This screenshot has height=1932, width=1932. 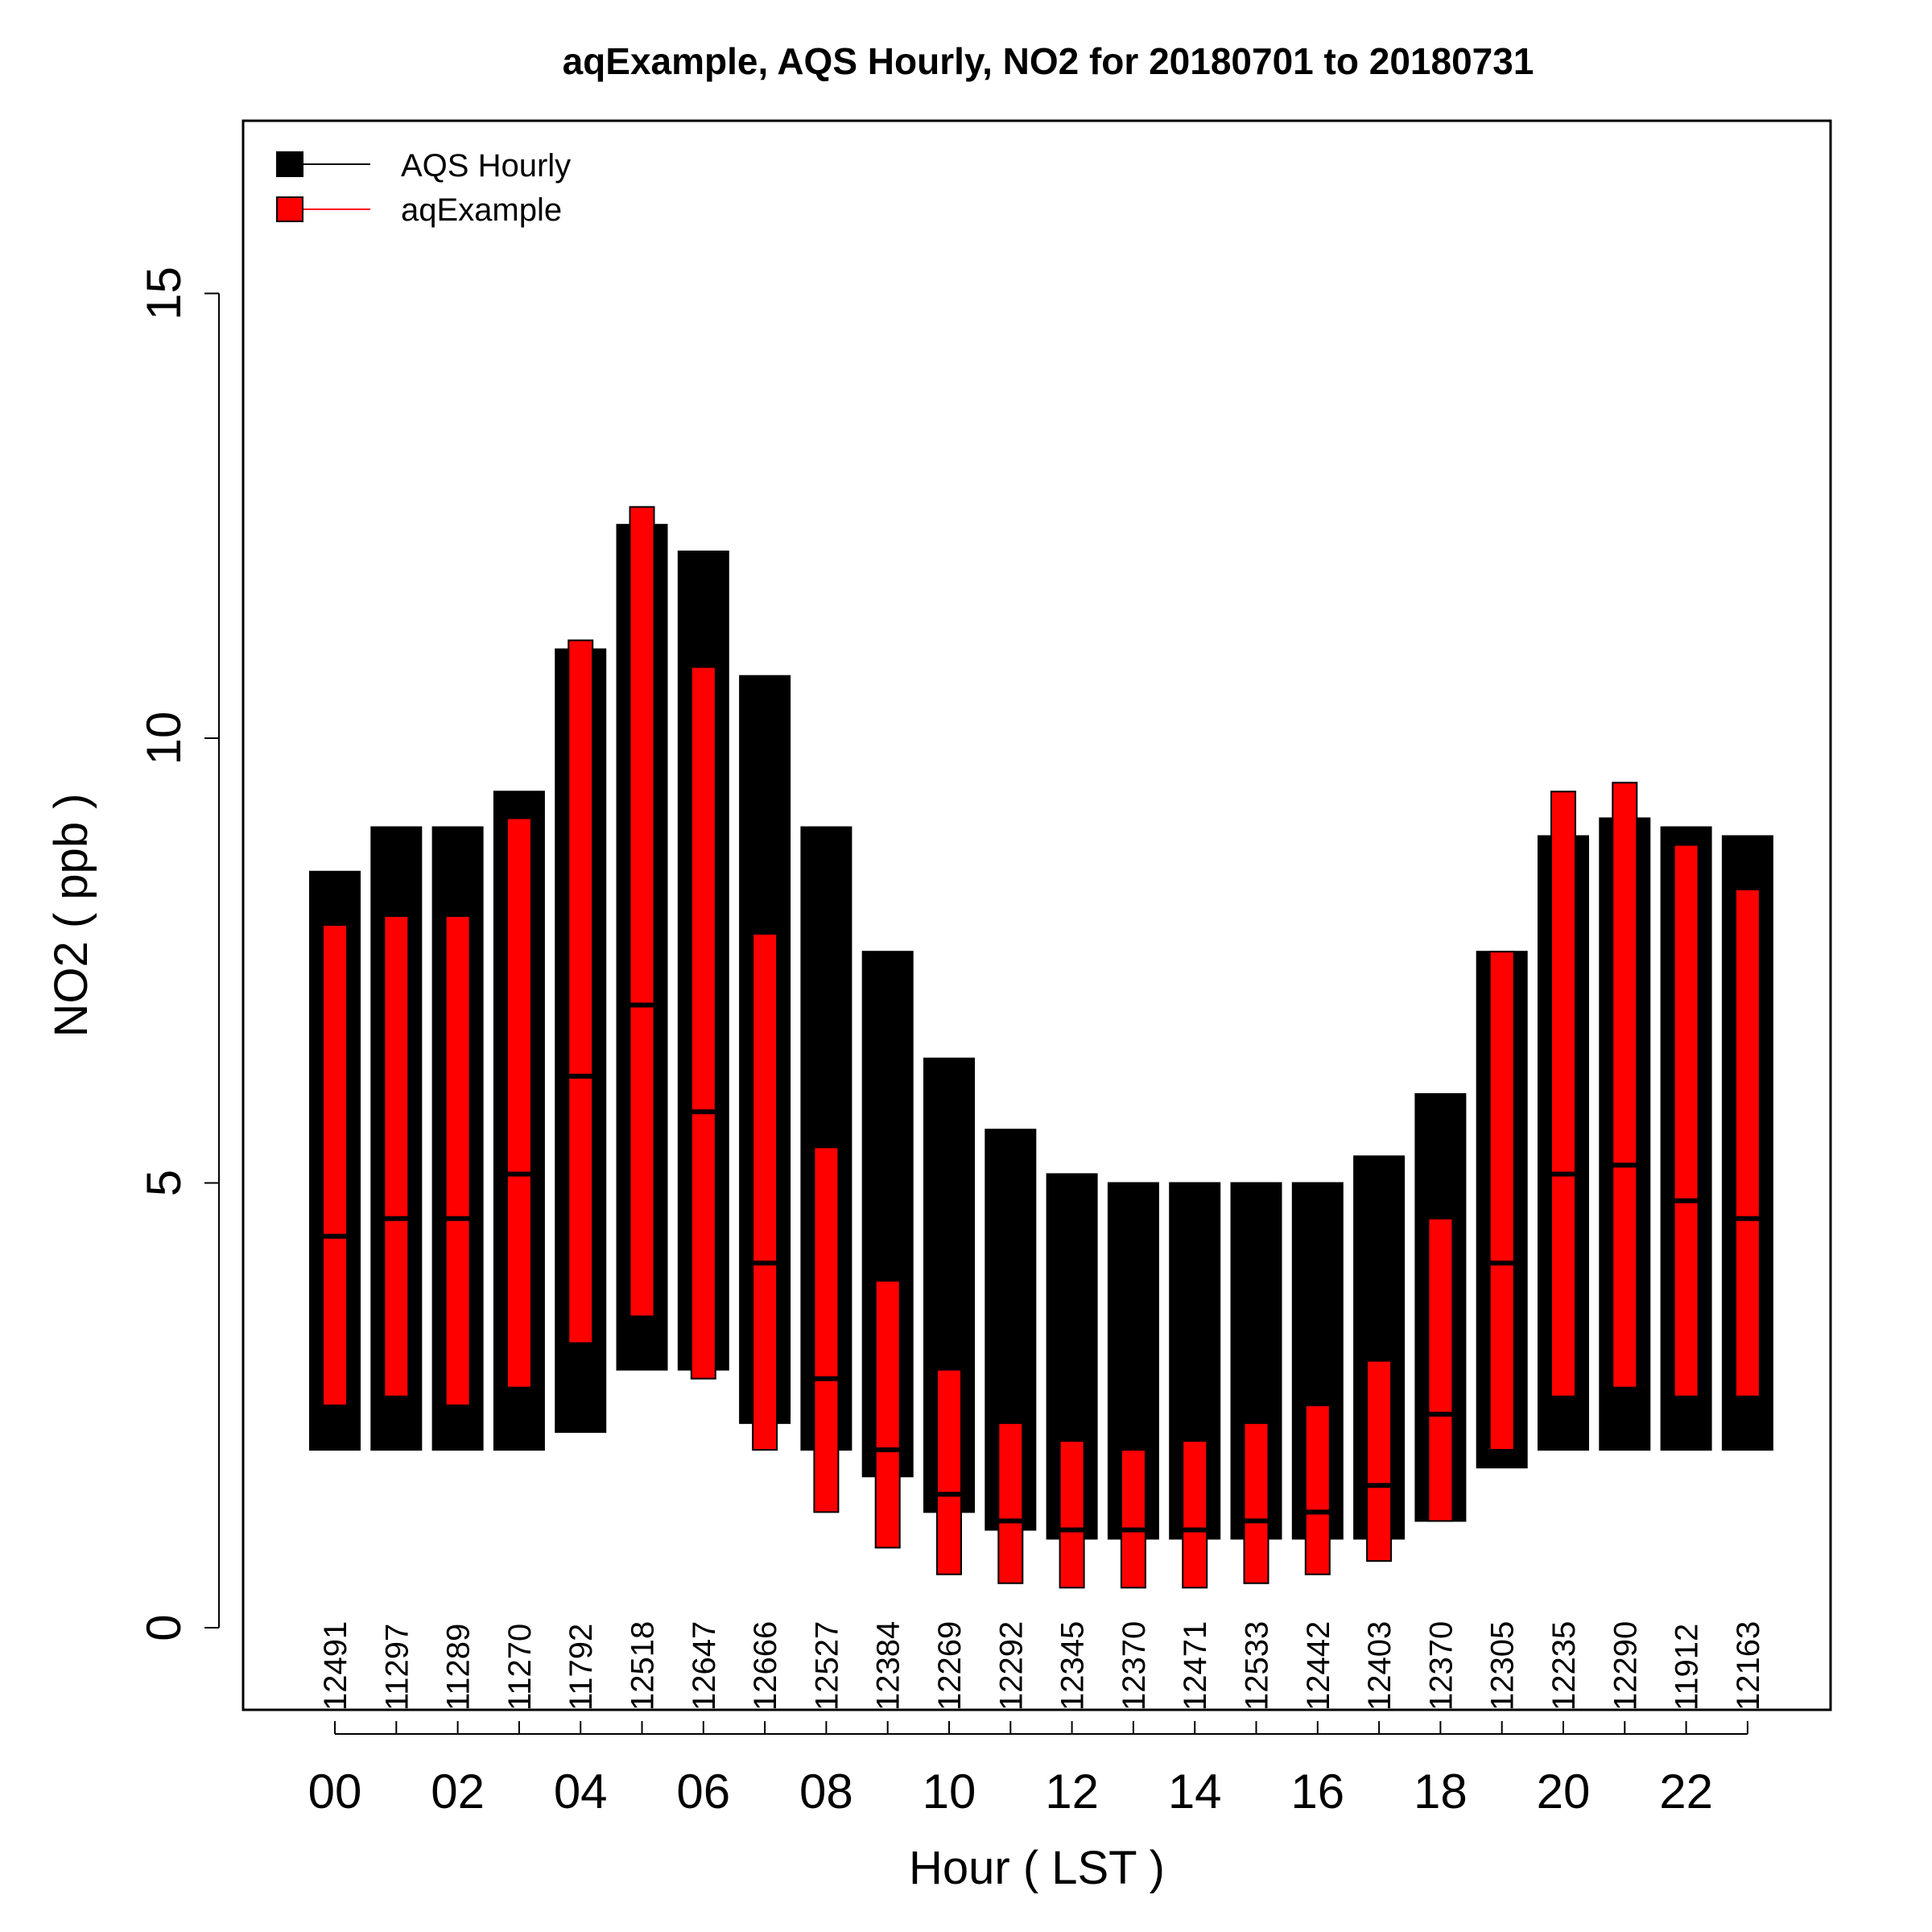 I want to click on count-label-4: 11792, so click(x=581, y=1667).